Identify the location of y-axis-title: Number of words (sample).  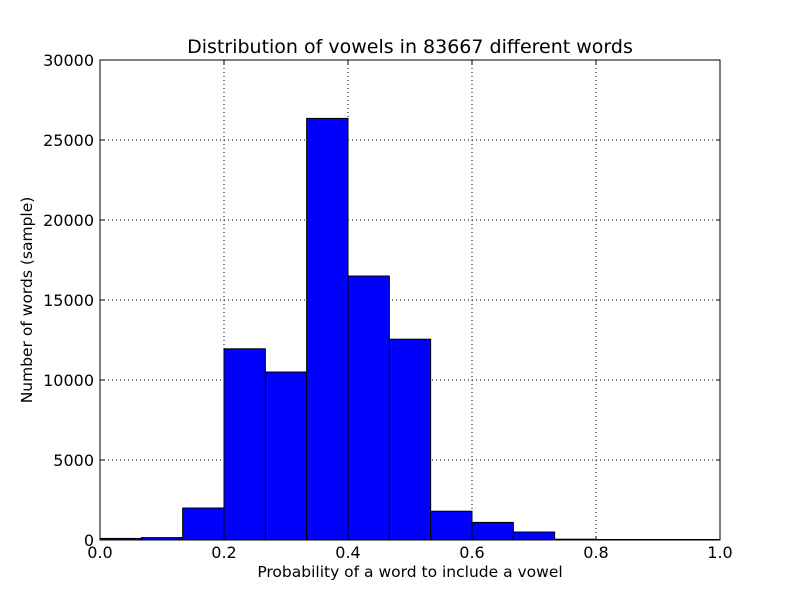
(27, 300).